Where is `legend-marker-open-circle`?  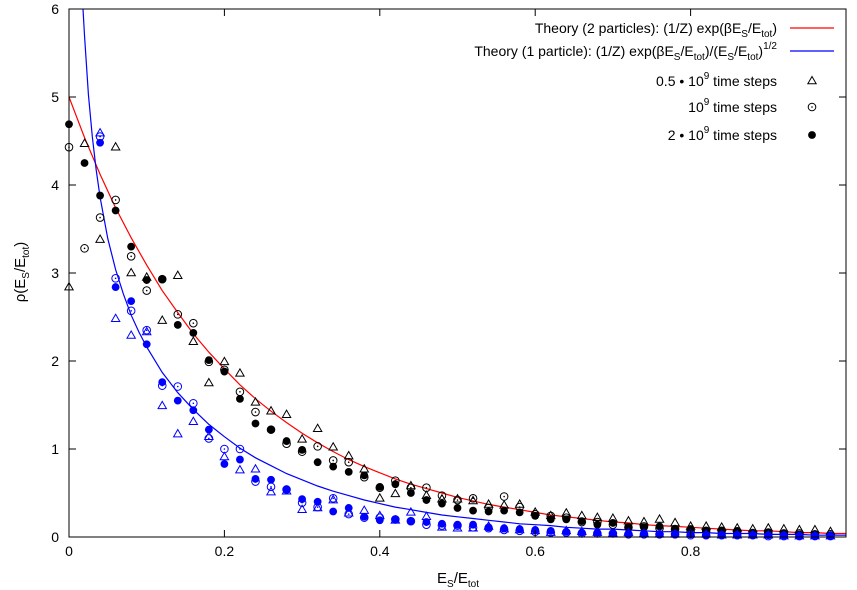
legend-marker-open-circle is located at coordinates (812, 107).